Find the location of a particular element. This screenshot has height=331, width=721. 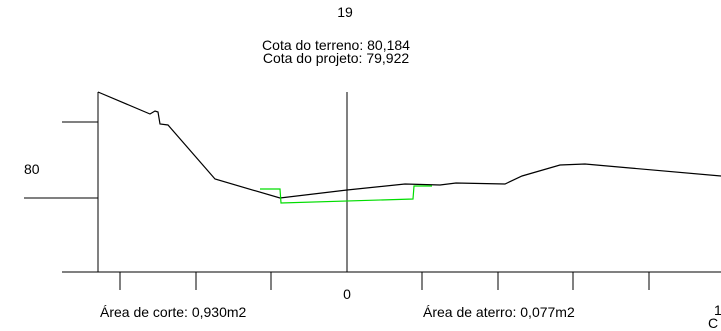

edge-text-bottom-right: C is located at coordinates (713, 323).